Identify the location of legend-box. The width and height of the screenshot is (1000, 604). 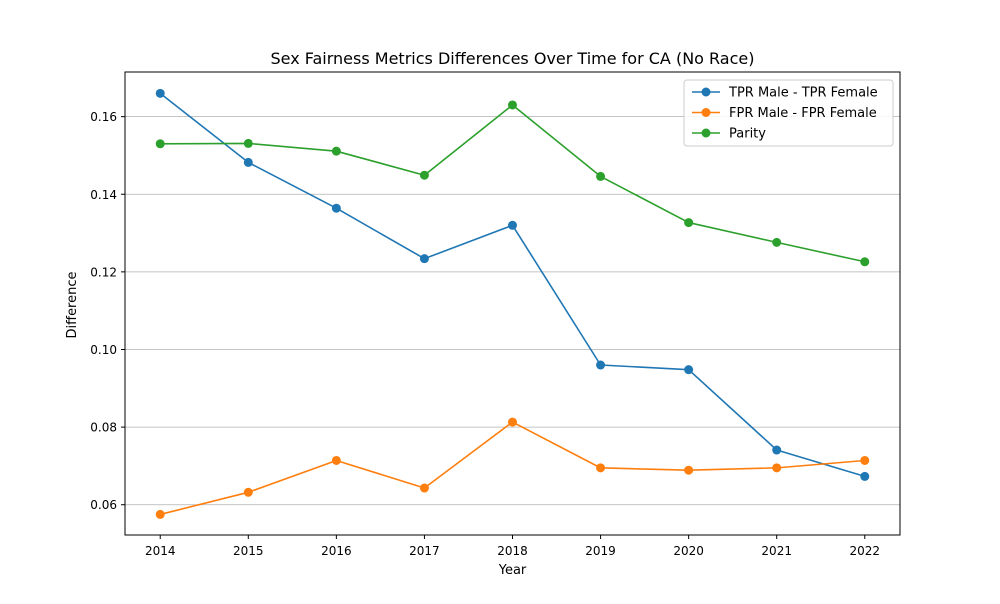
(788, 113).